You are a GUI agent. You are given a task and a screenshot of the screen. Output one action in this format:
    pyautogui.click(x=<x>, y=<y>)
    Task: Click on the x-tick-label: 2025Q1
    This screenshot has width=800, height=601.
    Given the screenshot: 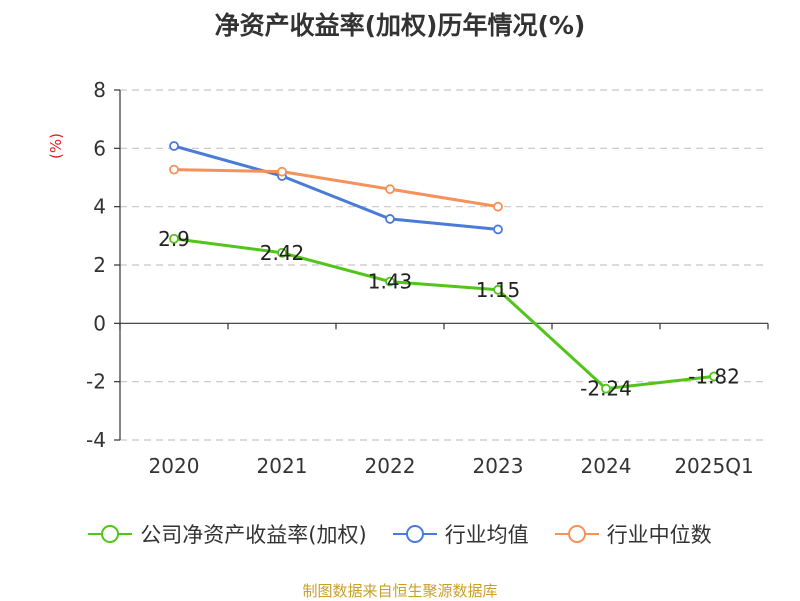 What is the action you would take?
    pyautogui.click(x=713, y=466)
    